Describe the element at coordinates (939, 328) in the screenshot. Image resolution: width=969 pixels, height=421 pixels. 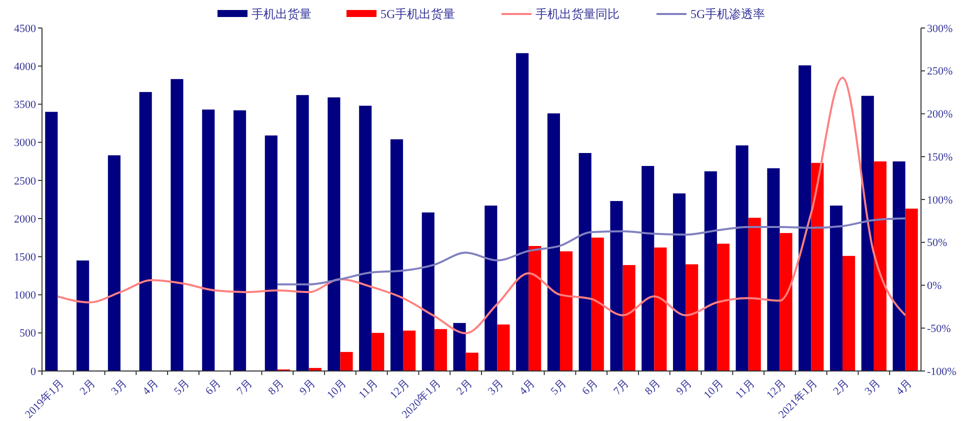
I see `y2-tick-label: -50%` at that location.